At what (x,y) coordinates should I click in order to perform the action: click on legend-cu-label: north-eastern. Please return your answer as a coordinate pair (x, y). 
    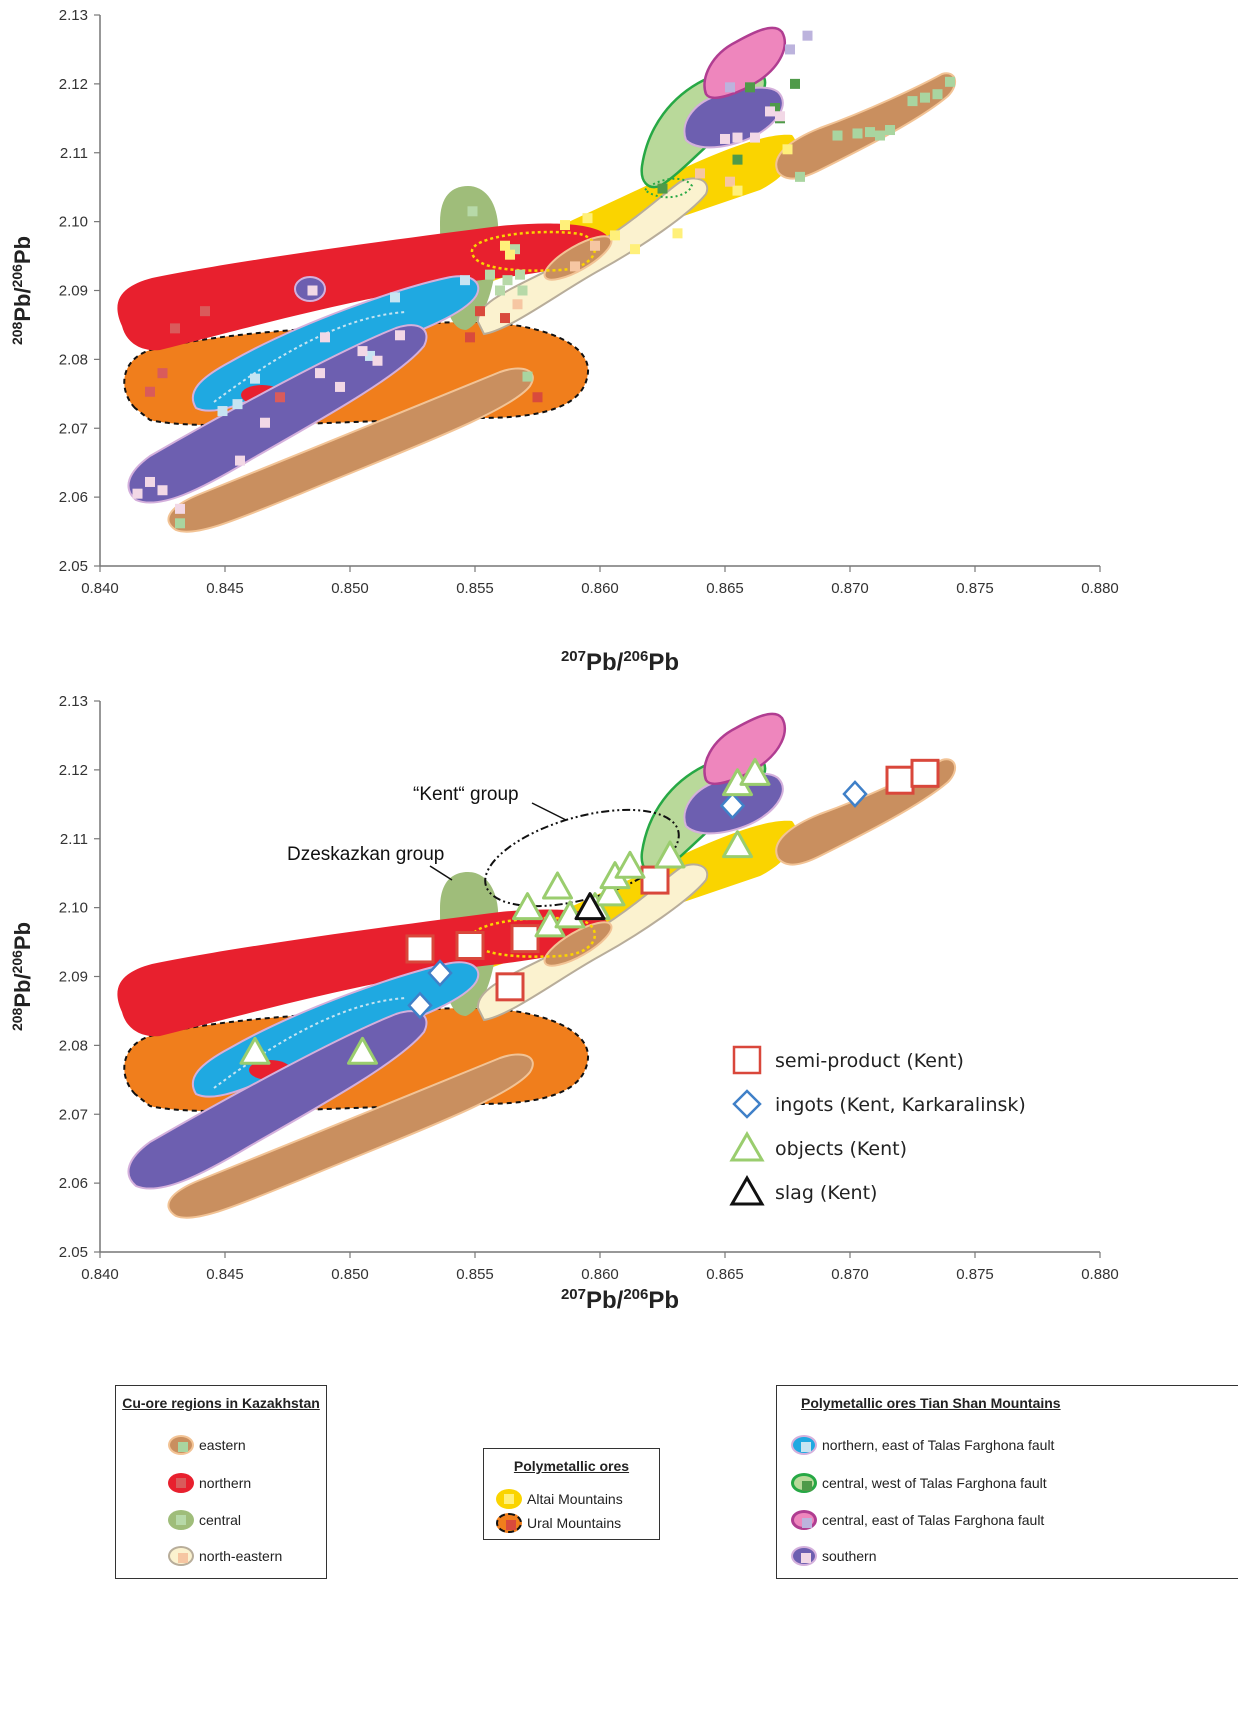
    Looking at the image, I should click on (241, 1556).